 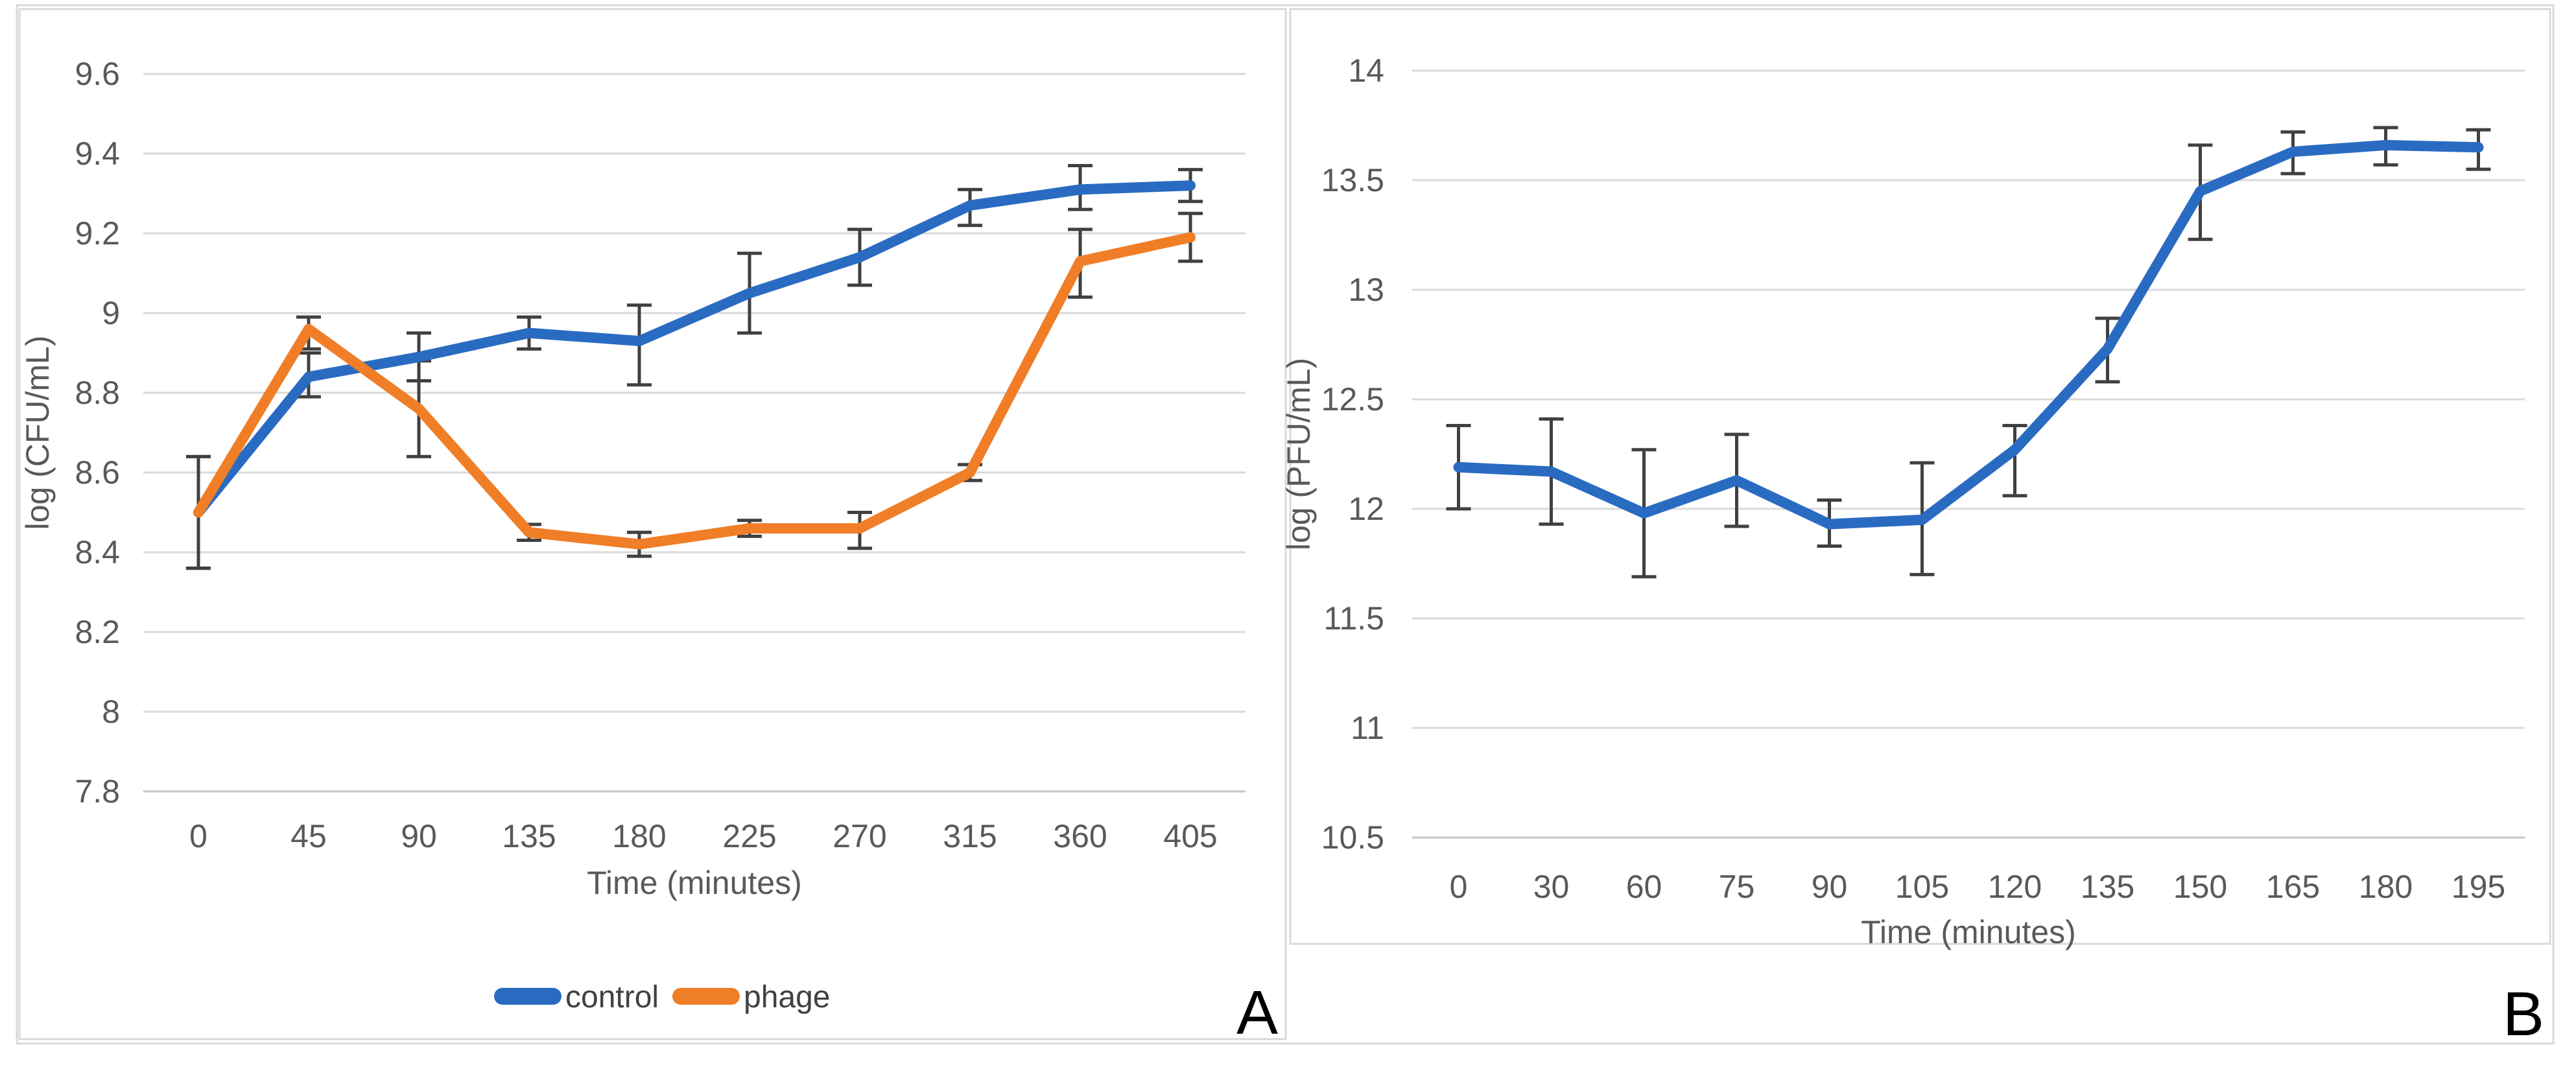 What do you see at coordinates (1352, 180) in the screenshot?
I see `y-tick-label: 13.5` at bounding box center [1352, 180].